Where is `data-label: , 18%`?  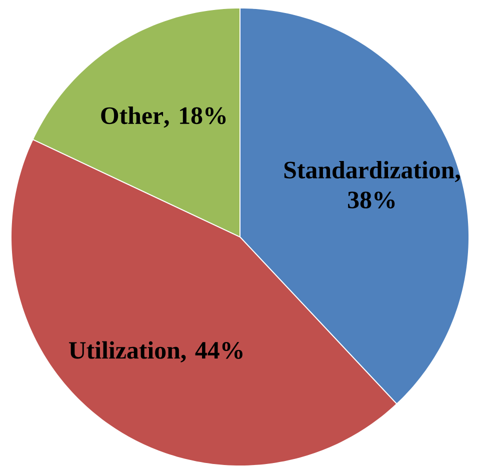
data-label: , 18% is located at coordinates (195, 117).